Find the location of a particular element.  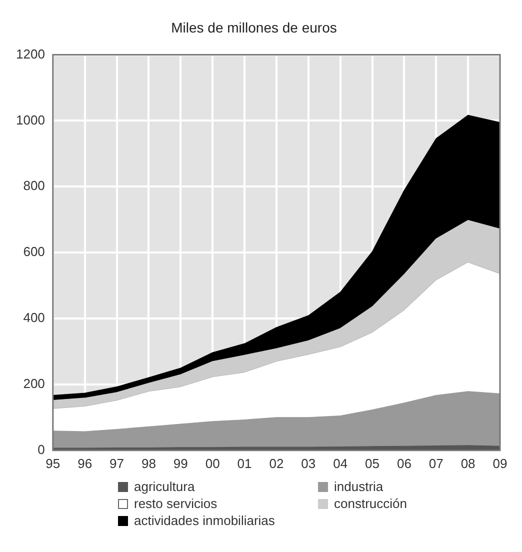

y-tick-label: 800 is located at coordinates (34, 186).